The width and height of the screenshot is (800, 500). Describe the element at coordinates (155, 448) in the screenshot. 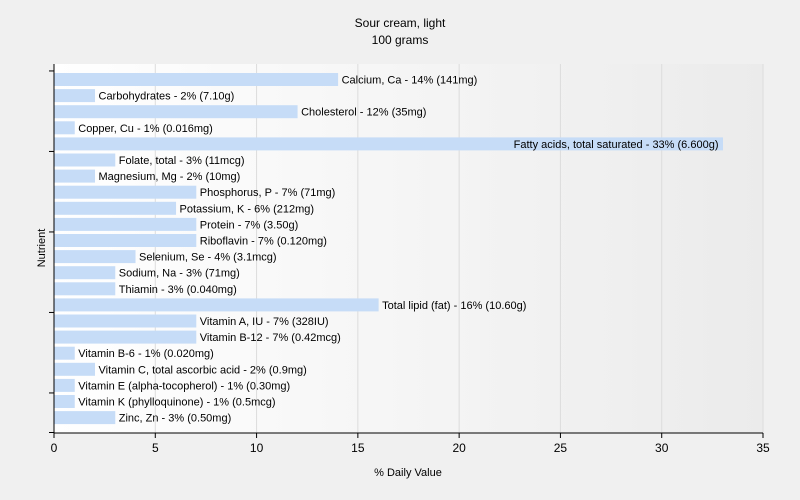

I see `x-tick-label: 5` at that location.